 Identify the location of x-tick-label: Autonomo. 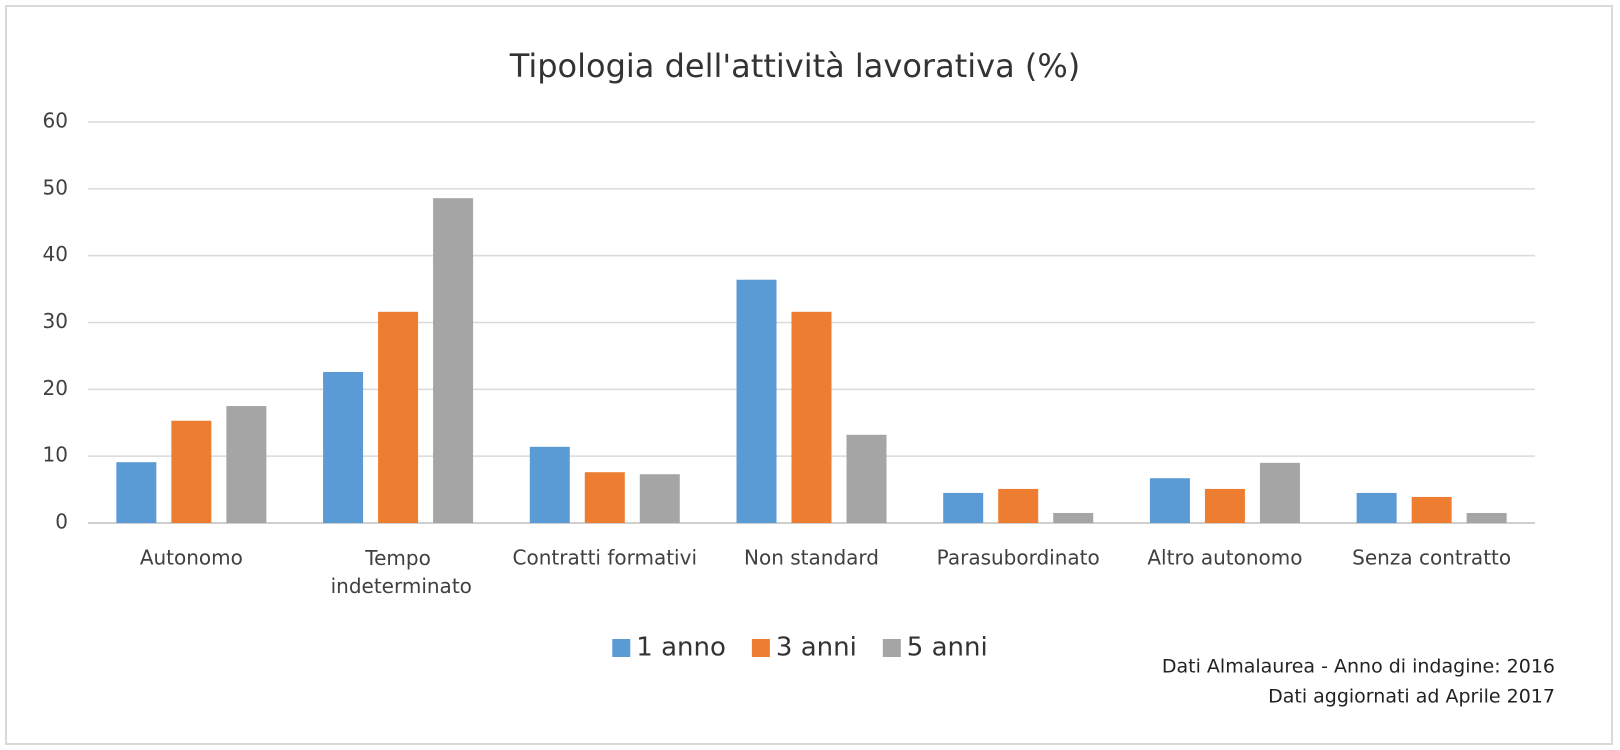
(191, 558).